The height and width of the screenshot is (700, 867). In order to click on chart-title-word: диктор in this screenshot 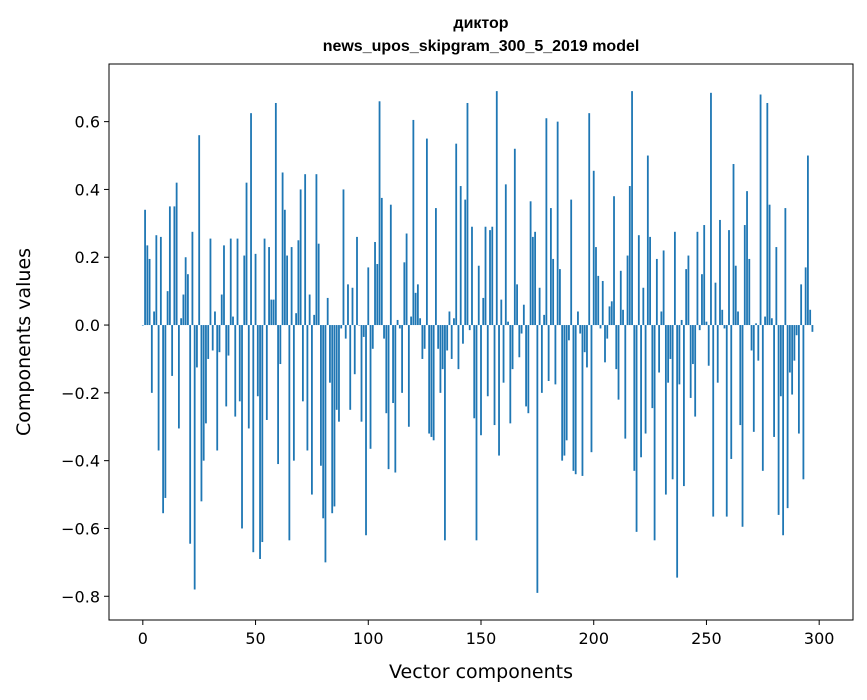, I will do `click(480, 23)`.